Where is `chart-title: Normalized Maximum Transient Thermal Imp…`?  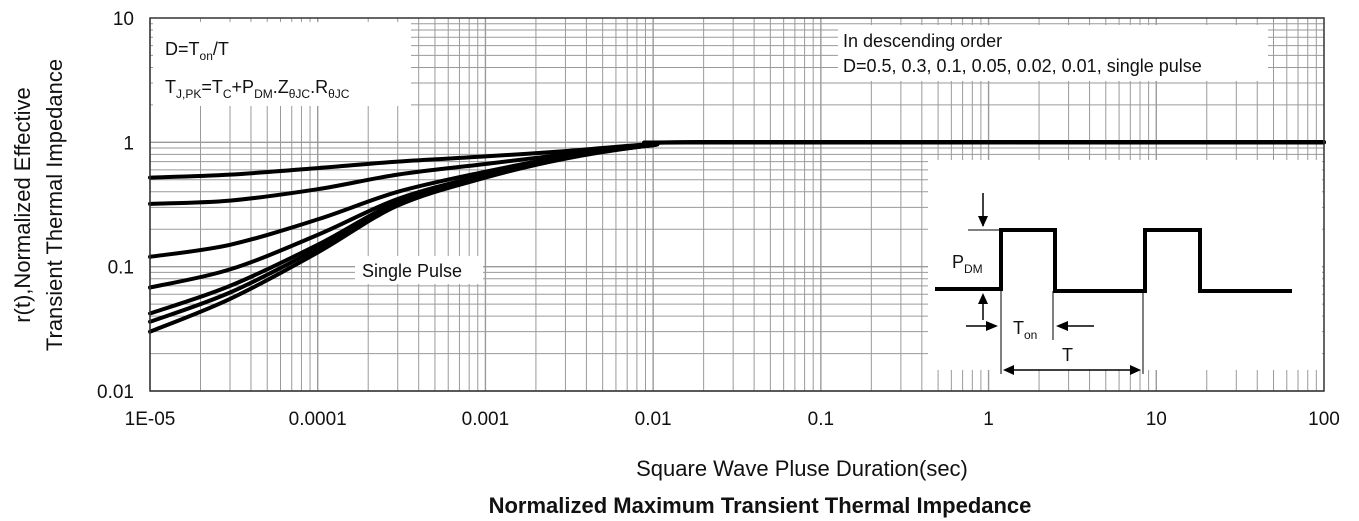 chart-title: Normalized Maximum Transient Thermal Imp… is located at coordinates (760, 505).